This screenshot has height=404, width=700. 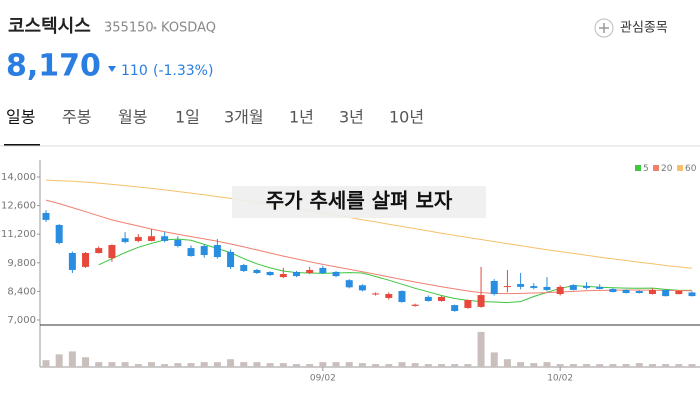 What do you see at coordinates (20, 117) in the screenshot?
I see `tab: 일봉` at bounding box center [20, 117].